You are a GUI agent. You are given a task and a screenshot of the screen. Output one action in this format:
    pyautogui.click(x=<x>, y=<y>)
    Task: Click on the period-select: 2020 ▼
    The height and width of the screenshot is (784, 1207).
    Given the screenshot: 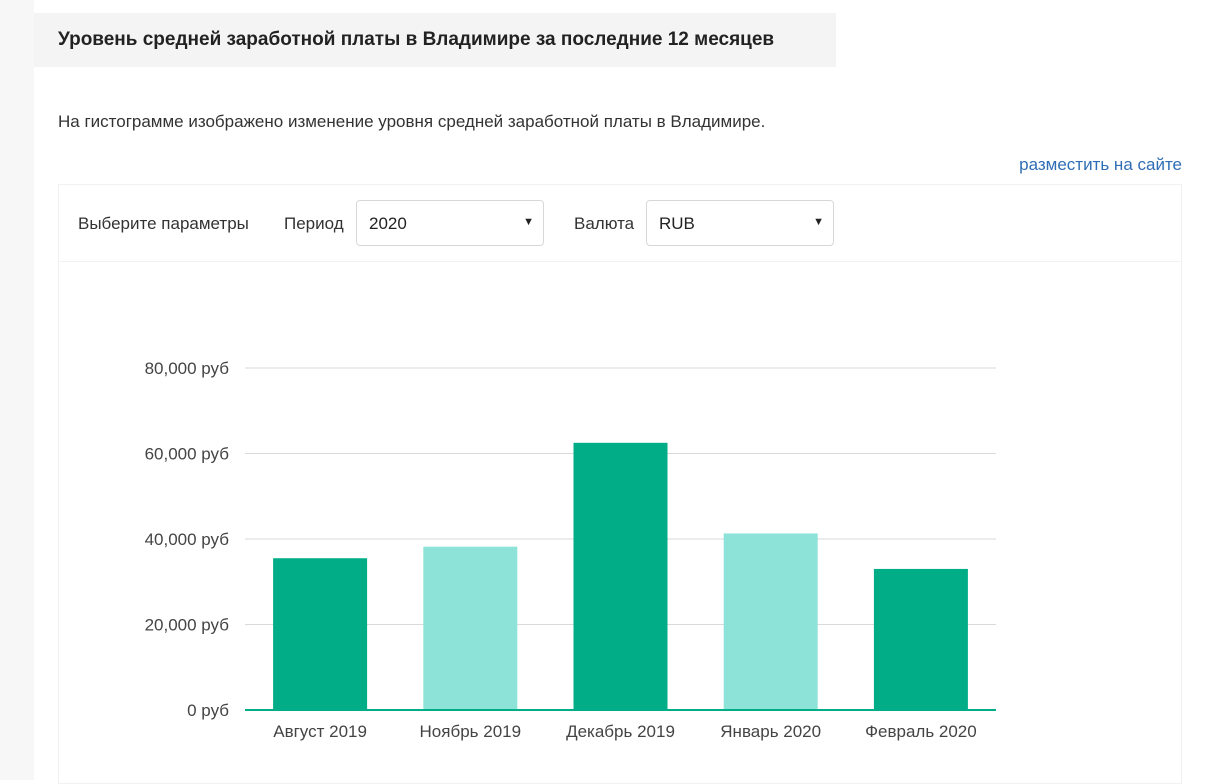 What is the action you would take?
    pyautogui.click(x=450, y=223)
    